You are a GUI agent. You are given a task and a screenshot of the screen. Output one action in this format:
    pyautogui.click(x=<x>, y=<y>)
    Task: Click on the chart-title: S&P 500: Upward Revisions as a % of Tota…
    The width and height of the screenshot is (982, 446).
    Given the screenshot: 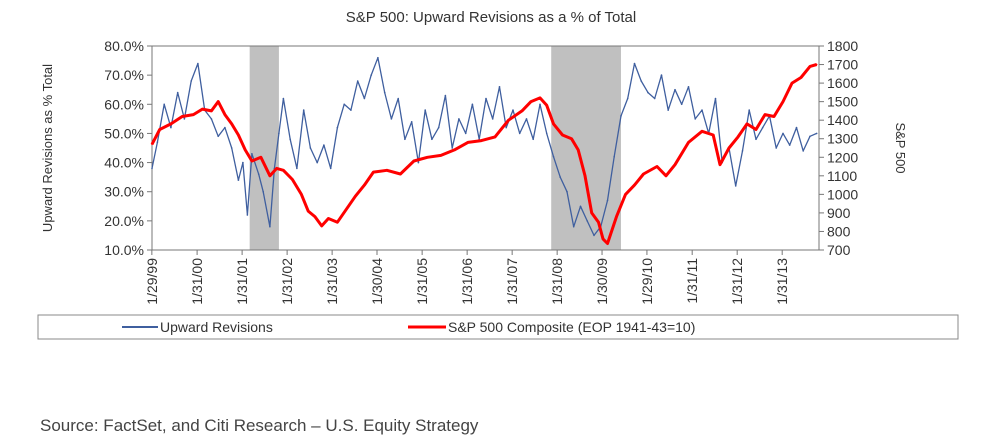 What is the action you would take?
    pyautogui.click(x=491, y=17)
    